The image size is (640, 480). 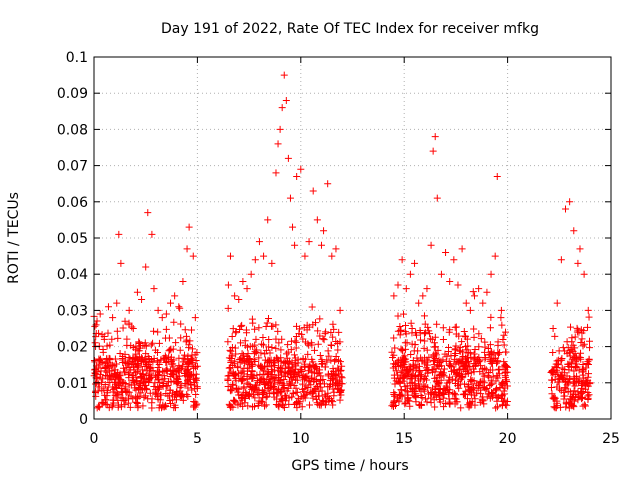 I want to click on x-tick-label: 10, so click(x=301, y=439).